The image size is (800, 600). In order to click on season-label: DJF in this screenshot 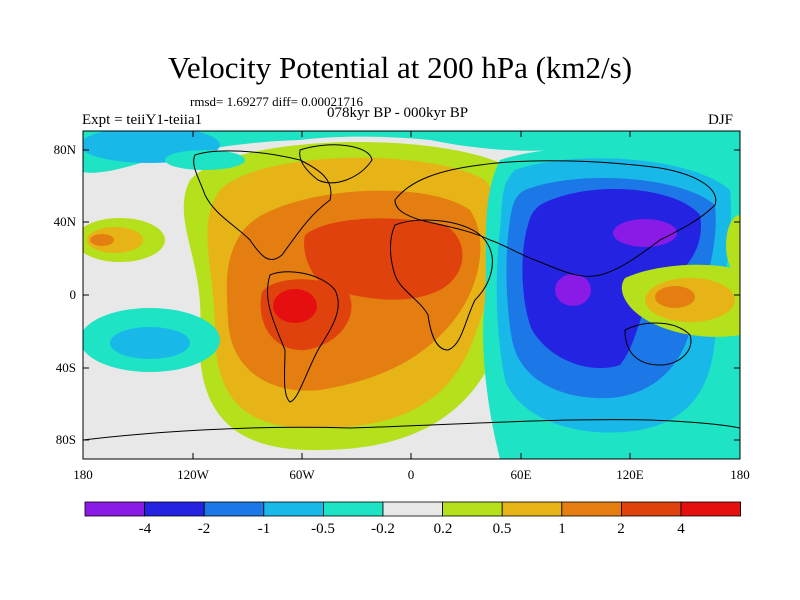, I will do `click(721, 120)`.